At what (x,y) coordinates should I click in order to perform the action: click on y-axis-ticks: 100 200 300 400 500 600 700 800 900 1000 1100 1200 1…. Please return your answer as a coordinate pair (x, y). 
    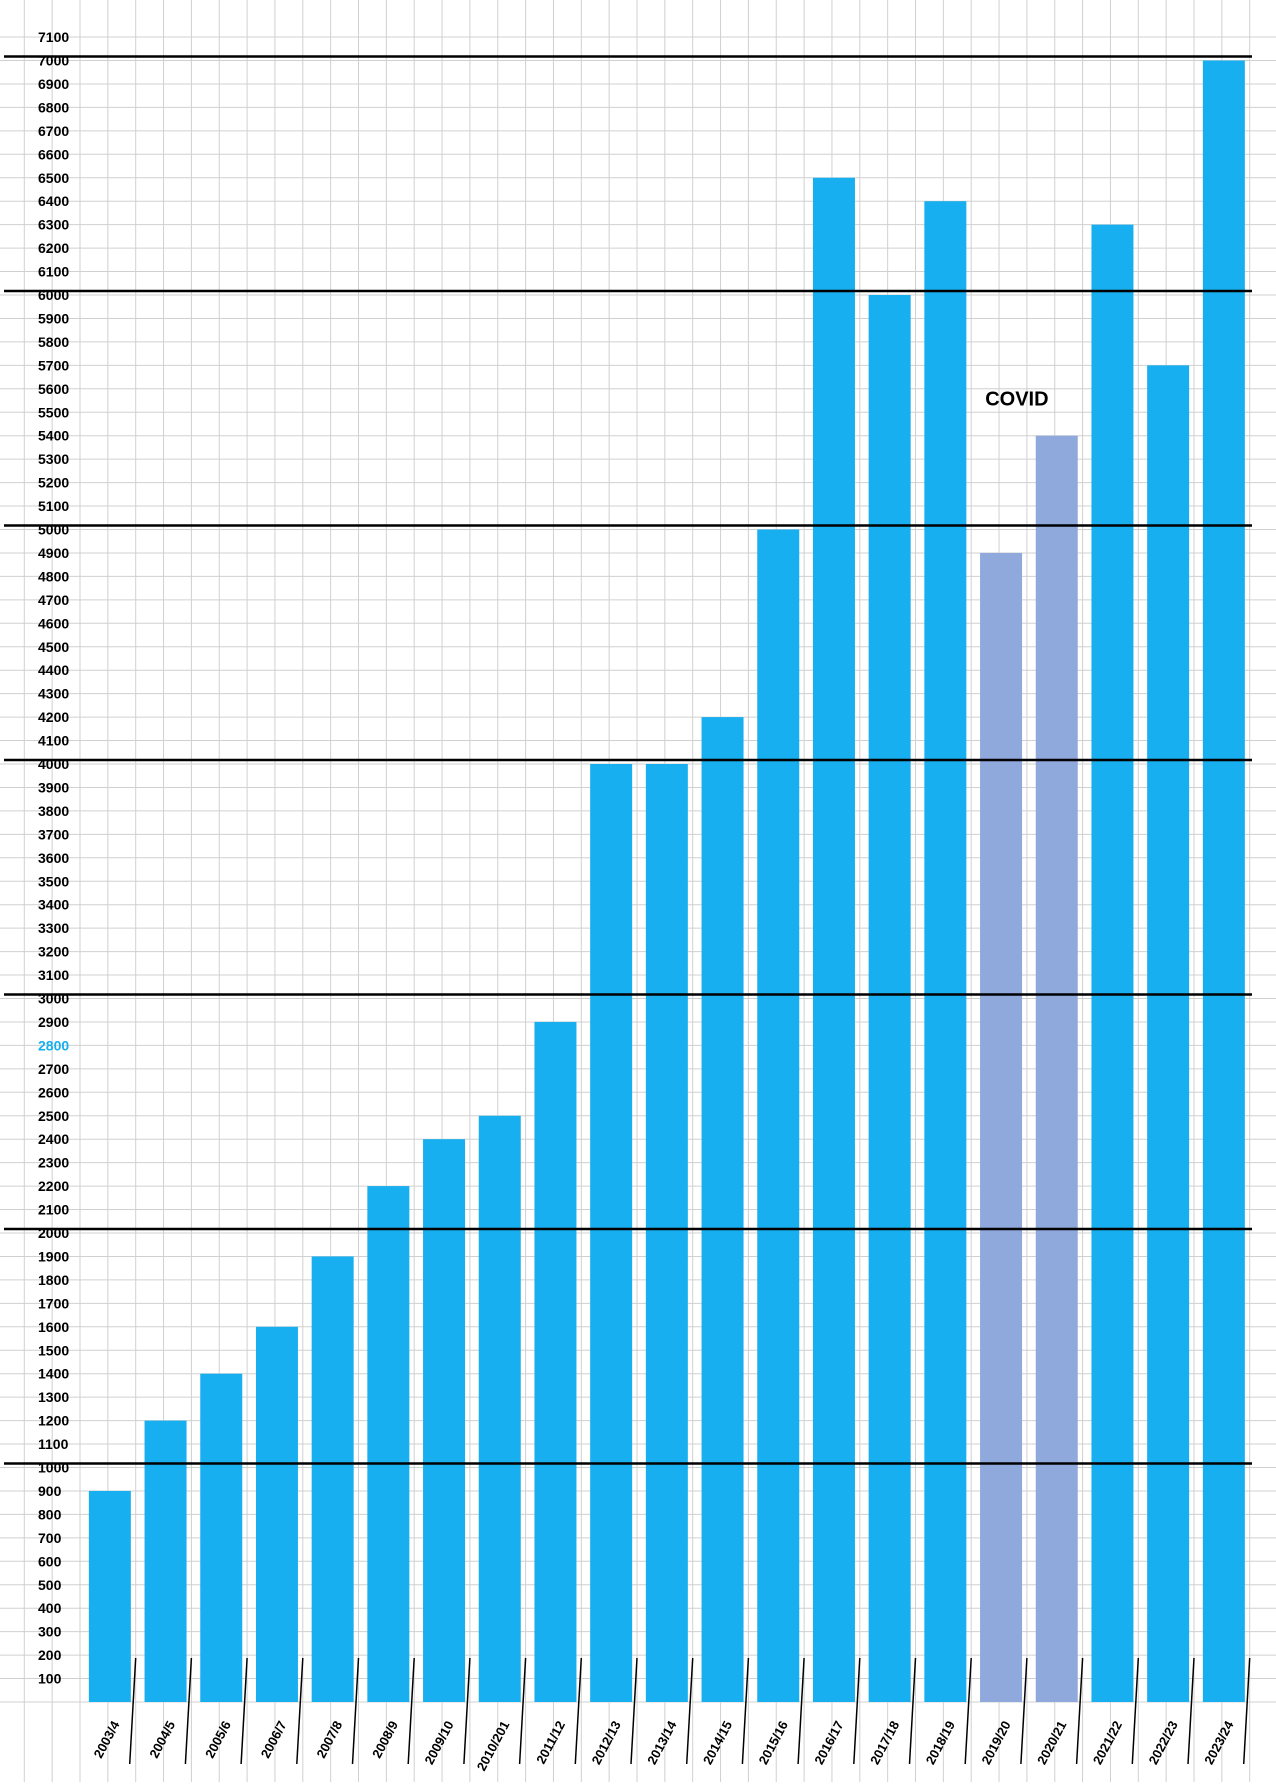
    Looking at the image, I should click on (53, 858).